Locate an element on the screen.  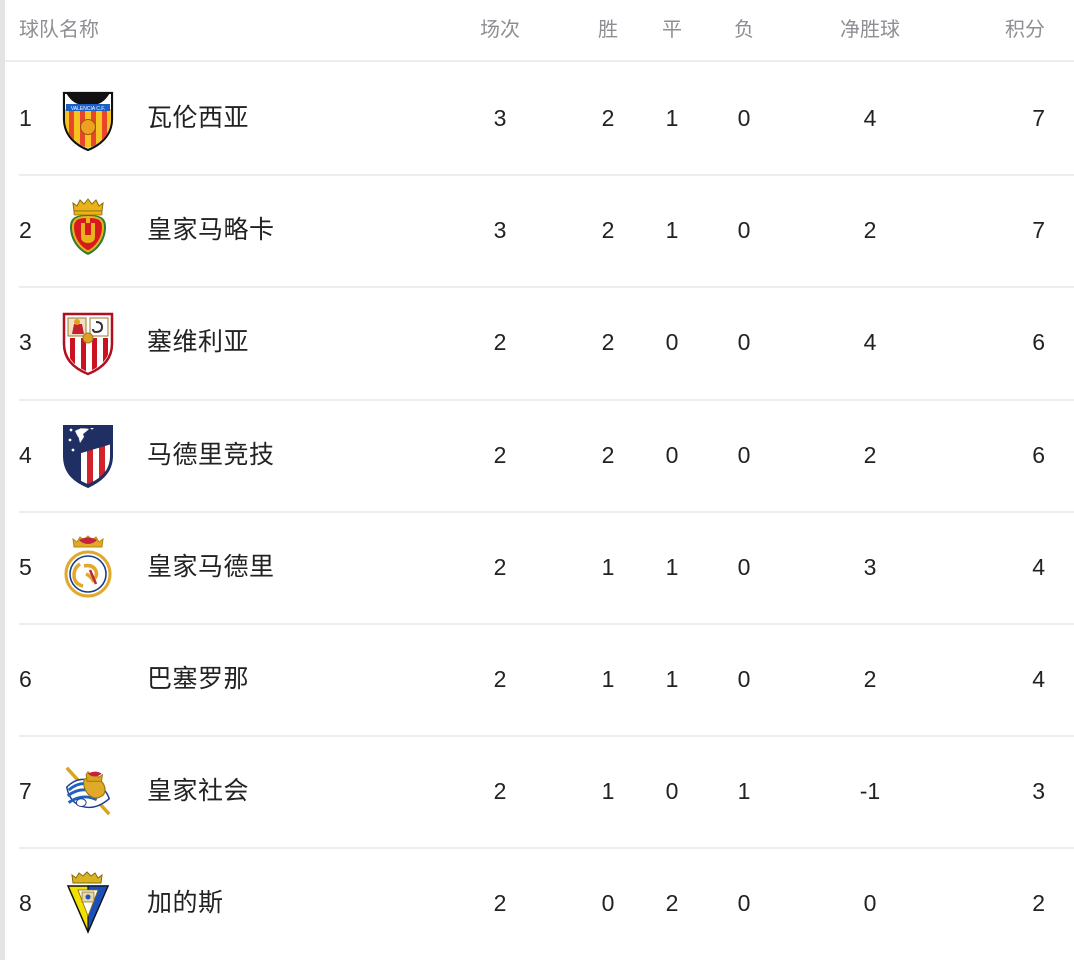
rank-number: 7 is located at coordinates (25, 791).